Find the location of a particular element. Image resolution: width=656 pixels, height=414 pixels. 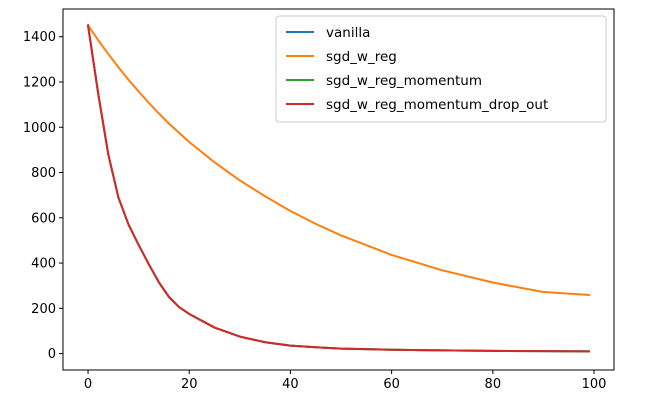

y-axis: 0 200 400 600 800 1000 1200 1400 is located at coordinates (43, 196).